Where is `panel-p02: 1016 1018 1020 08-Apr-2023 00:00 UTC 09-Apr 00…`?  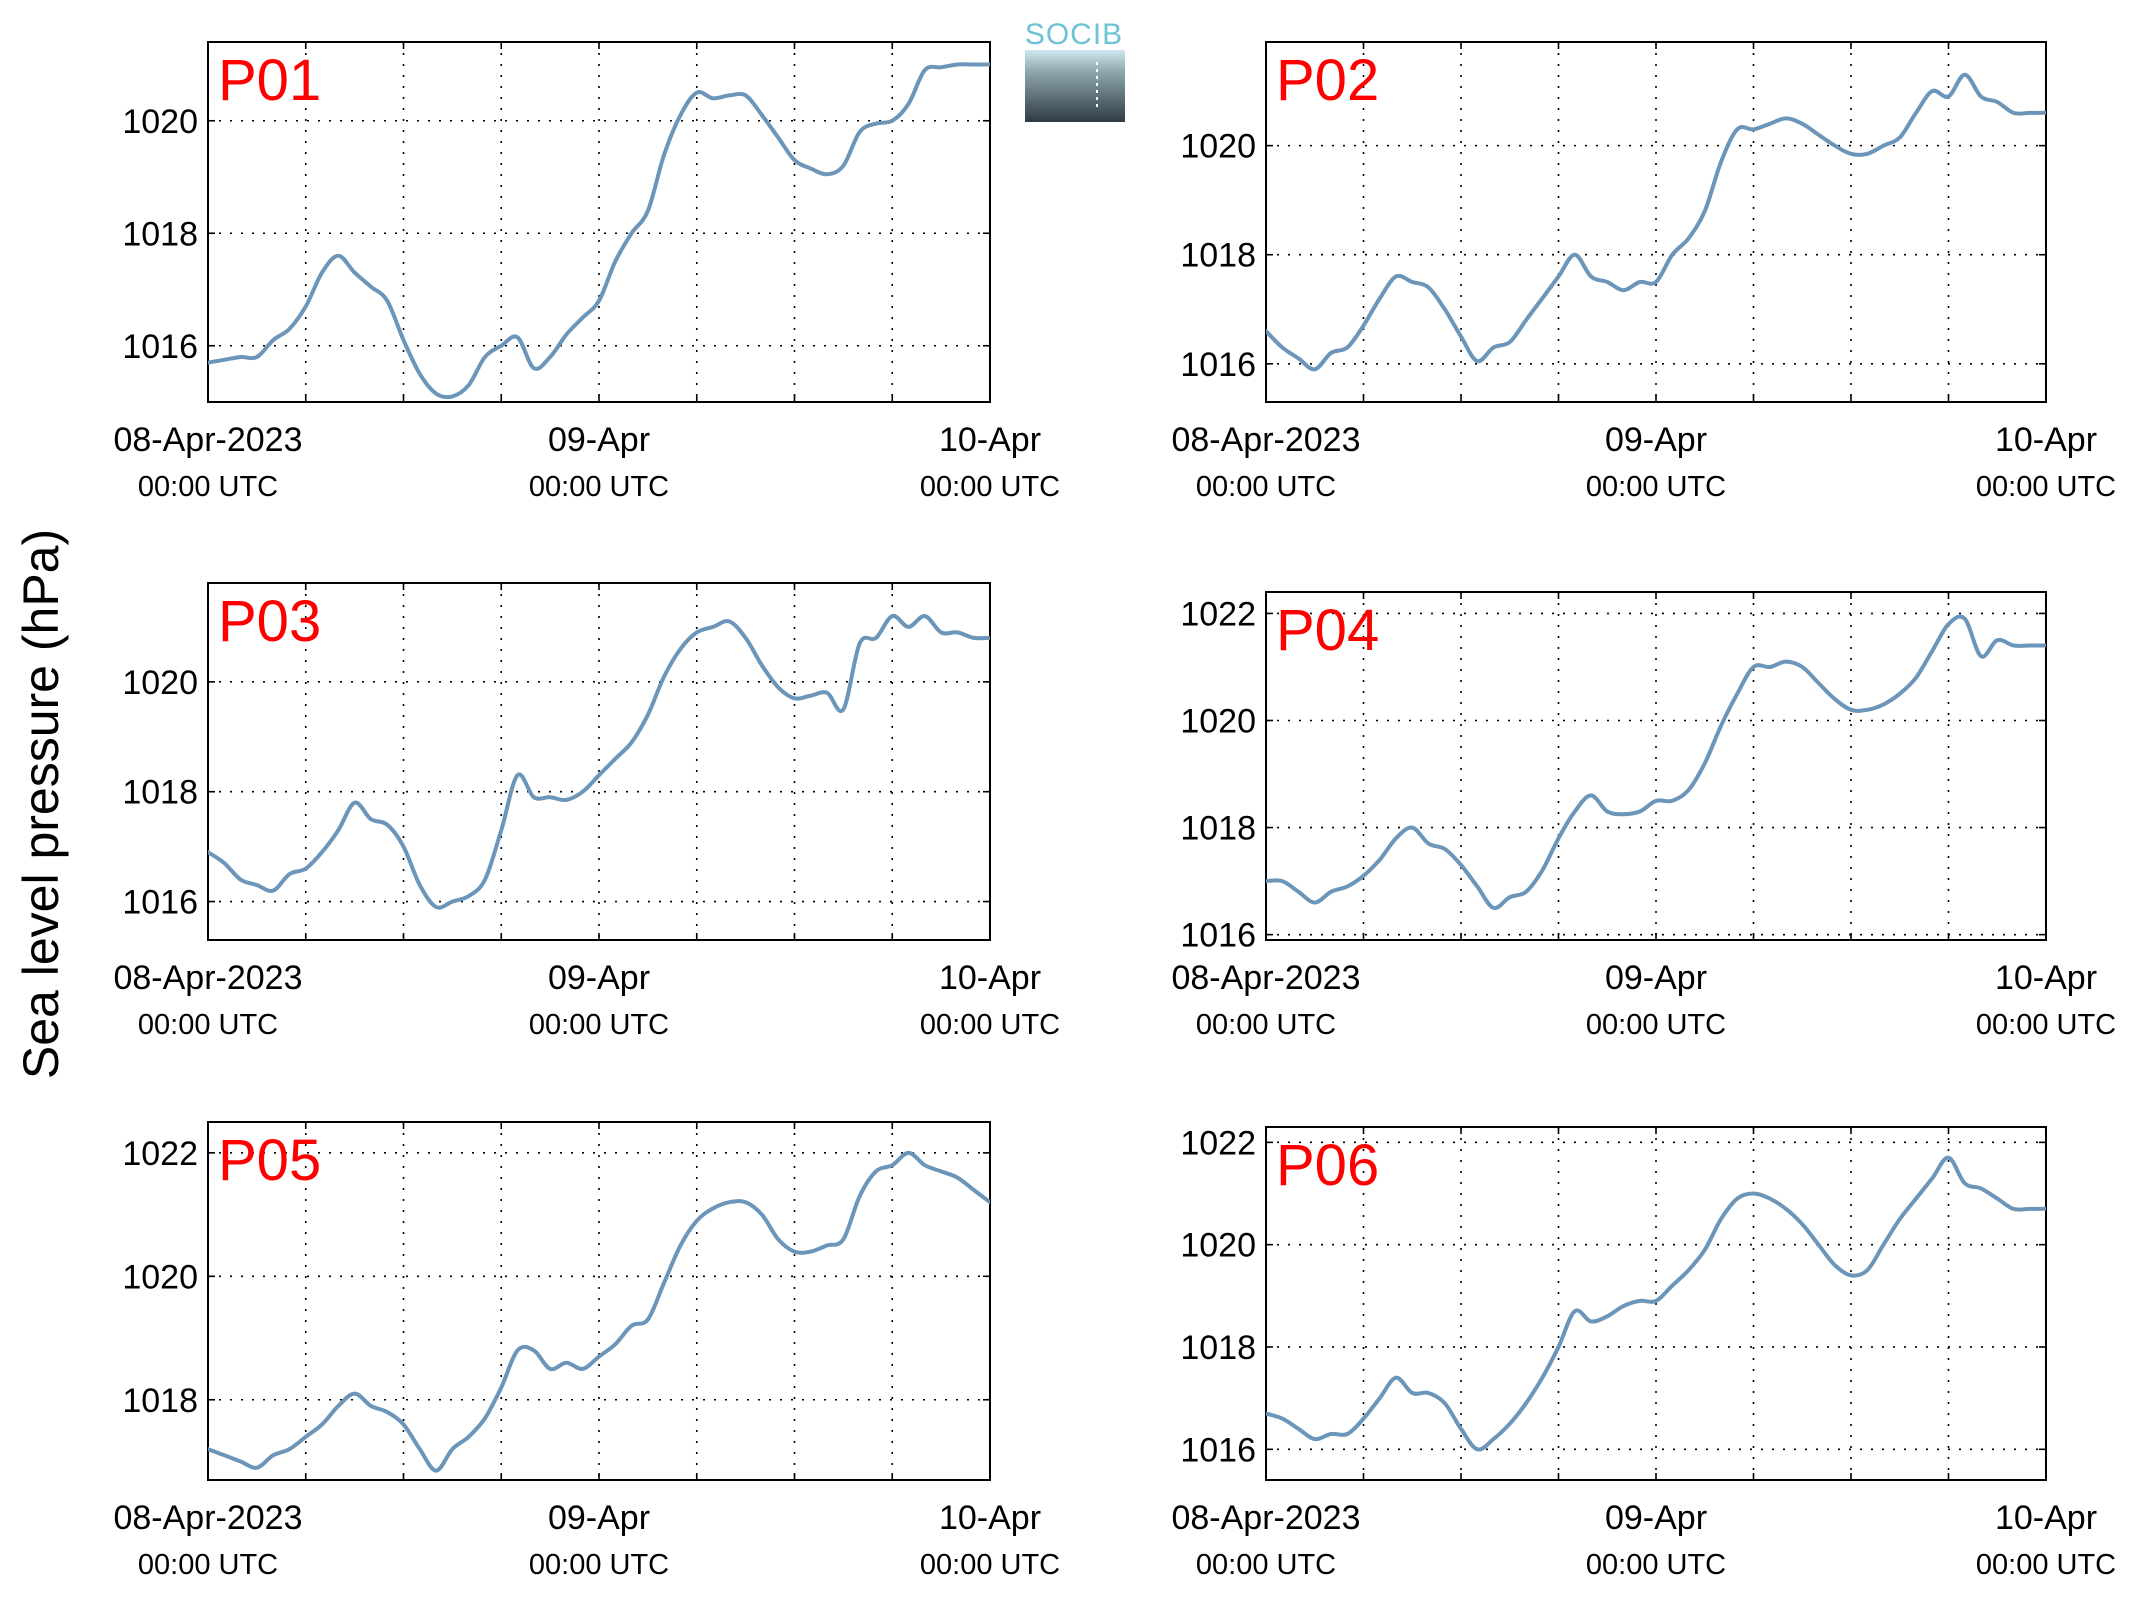 panel-p02: 1016 1018 1020 08-Apr-2023 00:00 UTC 09-Apr 00… is located at coordinates (1643, 272).